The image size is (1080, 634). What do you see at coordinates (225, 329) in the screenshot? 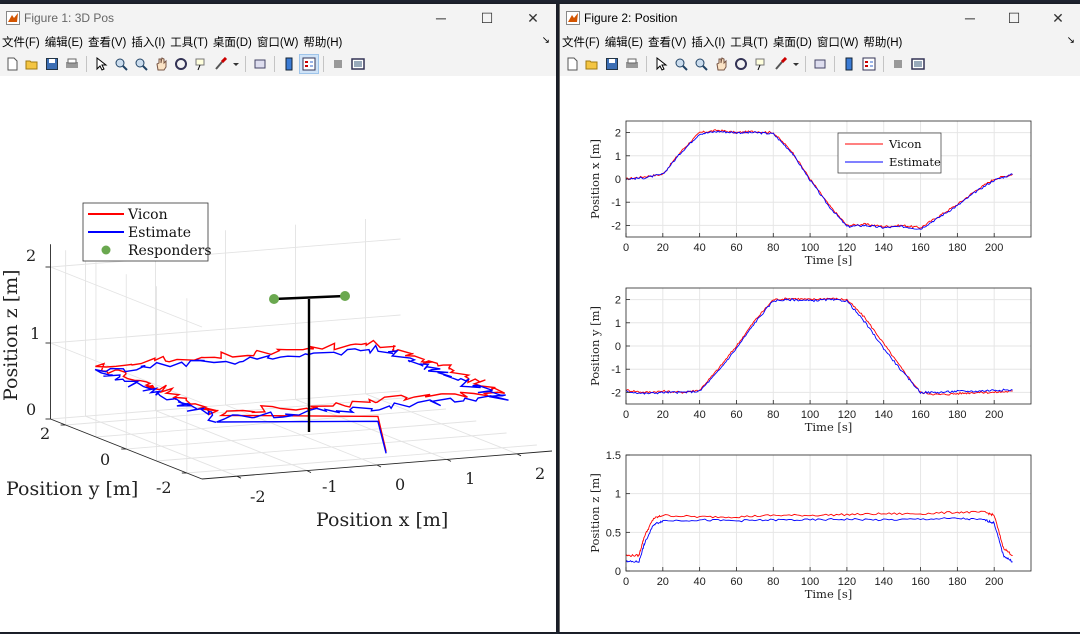
I see `back-wall-grid-line` at bounding box center [225, 329].